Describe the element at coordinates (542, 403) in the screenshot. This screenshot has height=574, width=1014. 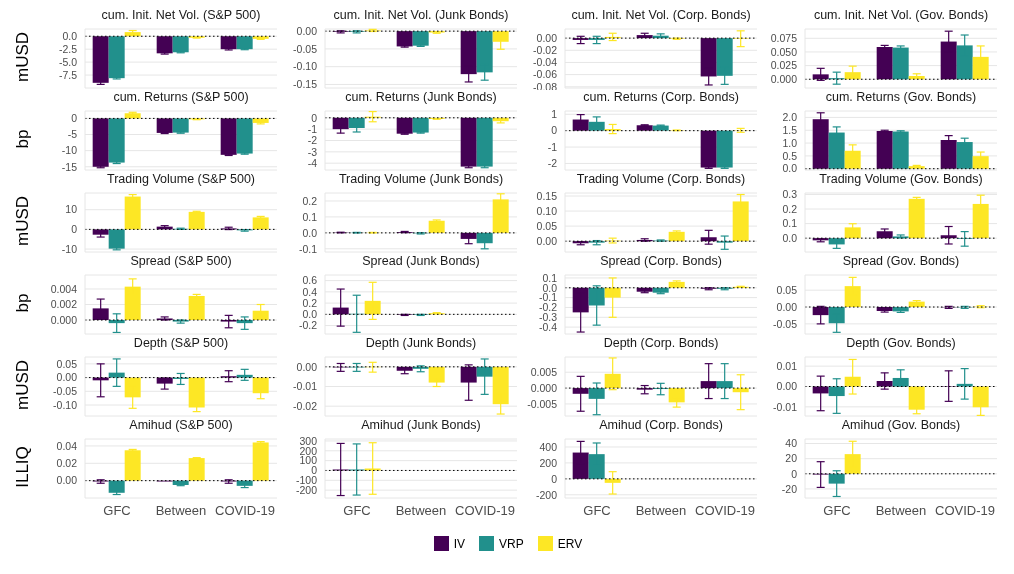
I see `y-tick-label: -0.005` at that location.